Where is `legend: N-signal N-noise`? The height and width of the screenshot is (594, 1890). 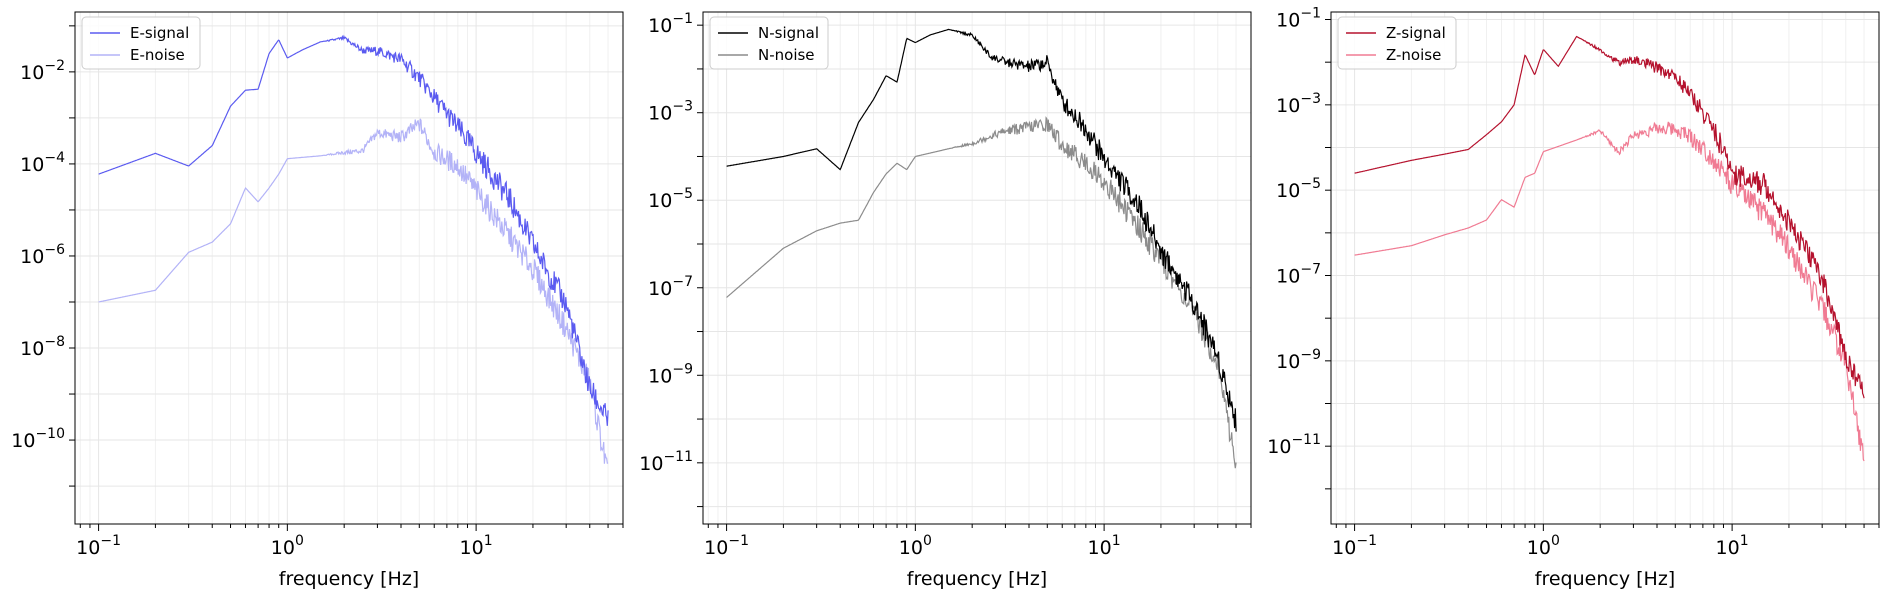 legend: N-signal N-noise is located at coordinates (769, 43).